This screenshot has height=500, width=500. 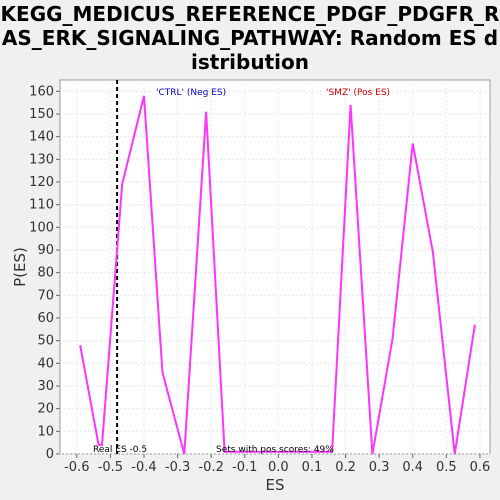 I want to click on y-tick-label: 10, so click(x=45, y=431).